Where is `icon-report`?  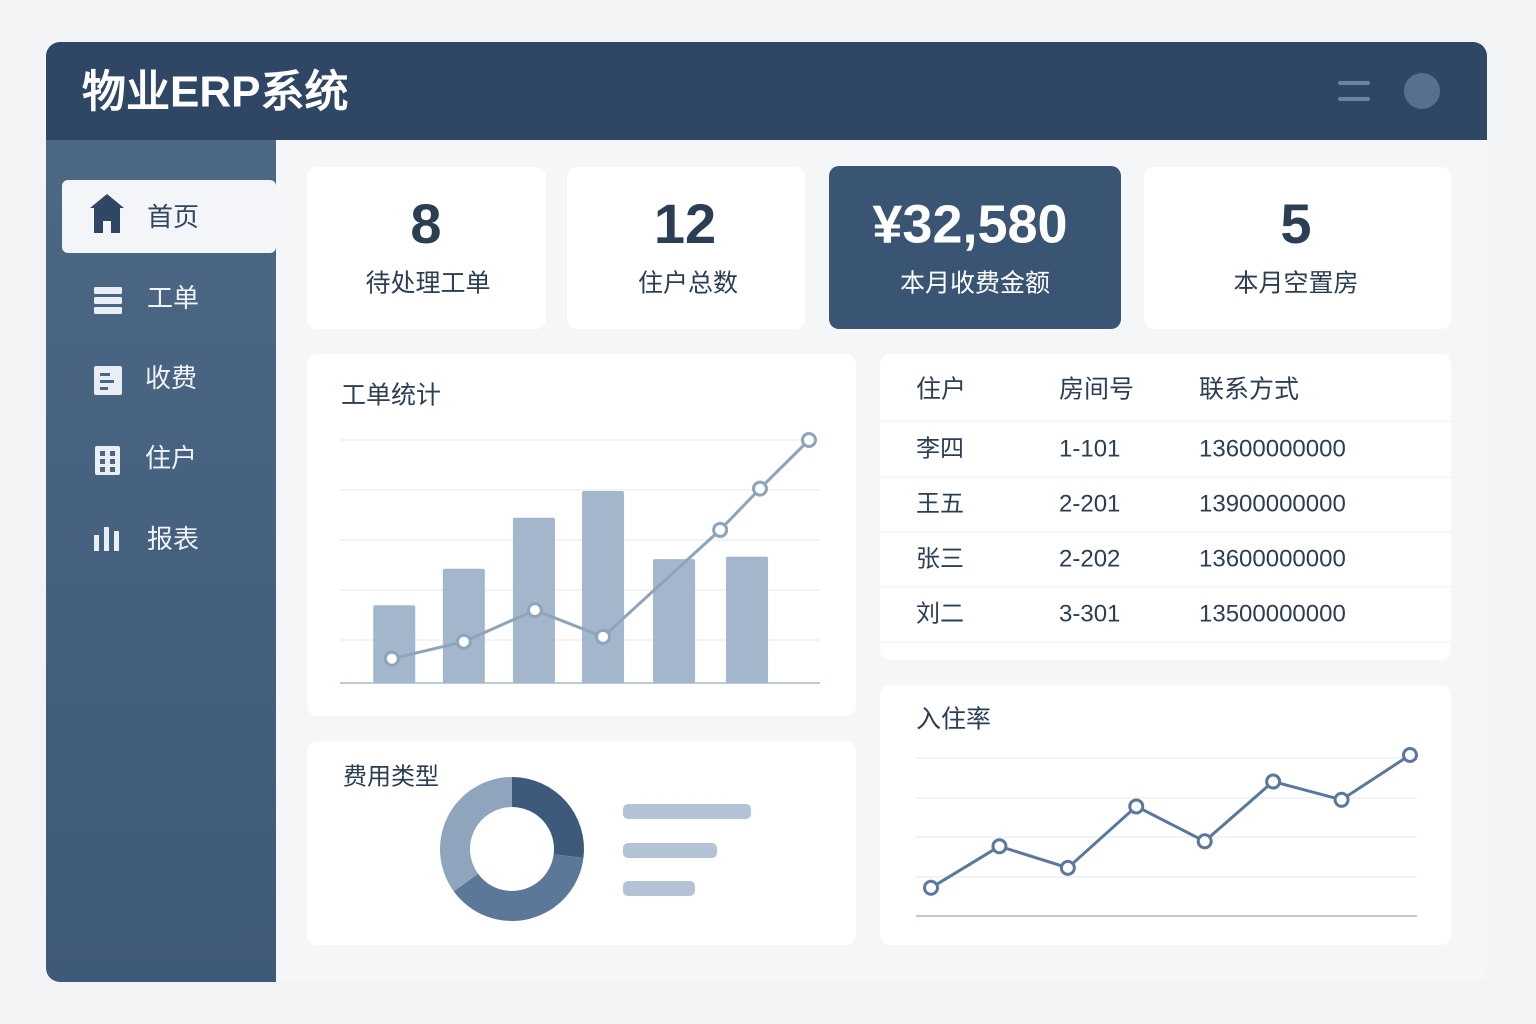
icon-report is located at coordinates (106, 539).